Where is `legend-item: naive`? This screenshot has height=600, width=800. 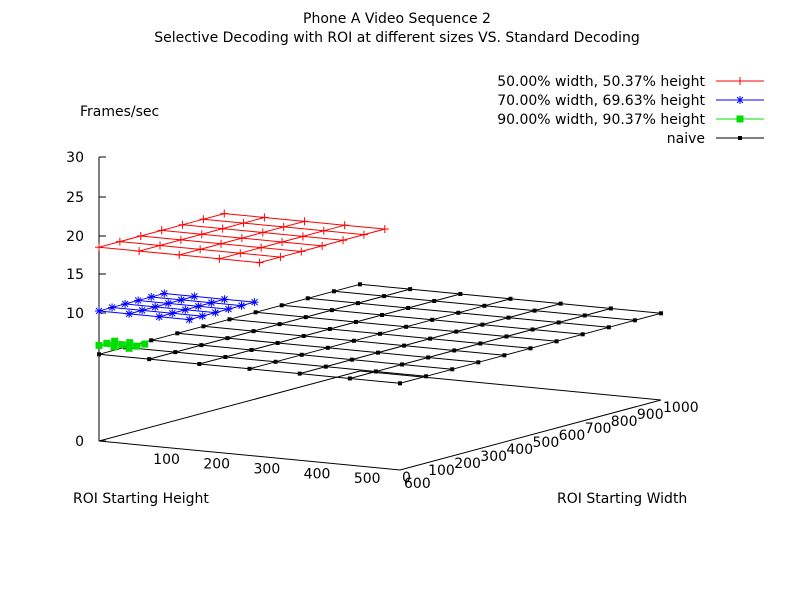
legend-item: naive is located at coordinates (715, 139).